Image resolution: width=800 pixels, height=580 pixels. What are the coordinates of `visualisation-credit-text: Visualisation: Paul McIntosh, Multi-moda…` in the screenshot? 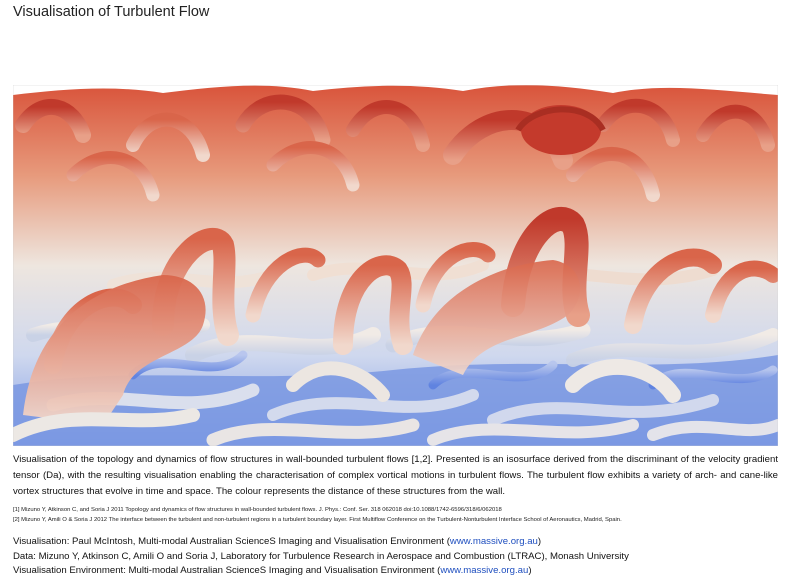 It's located at (231, 541).